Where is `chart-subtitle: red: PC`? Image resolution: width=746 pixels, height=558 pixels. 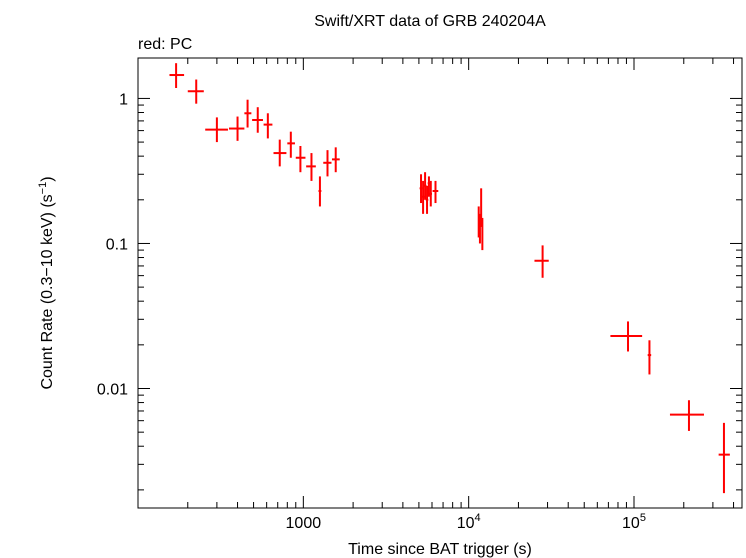
chart-subtitle: red: PC is located at coordinates (165, 44).